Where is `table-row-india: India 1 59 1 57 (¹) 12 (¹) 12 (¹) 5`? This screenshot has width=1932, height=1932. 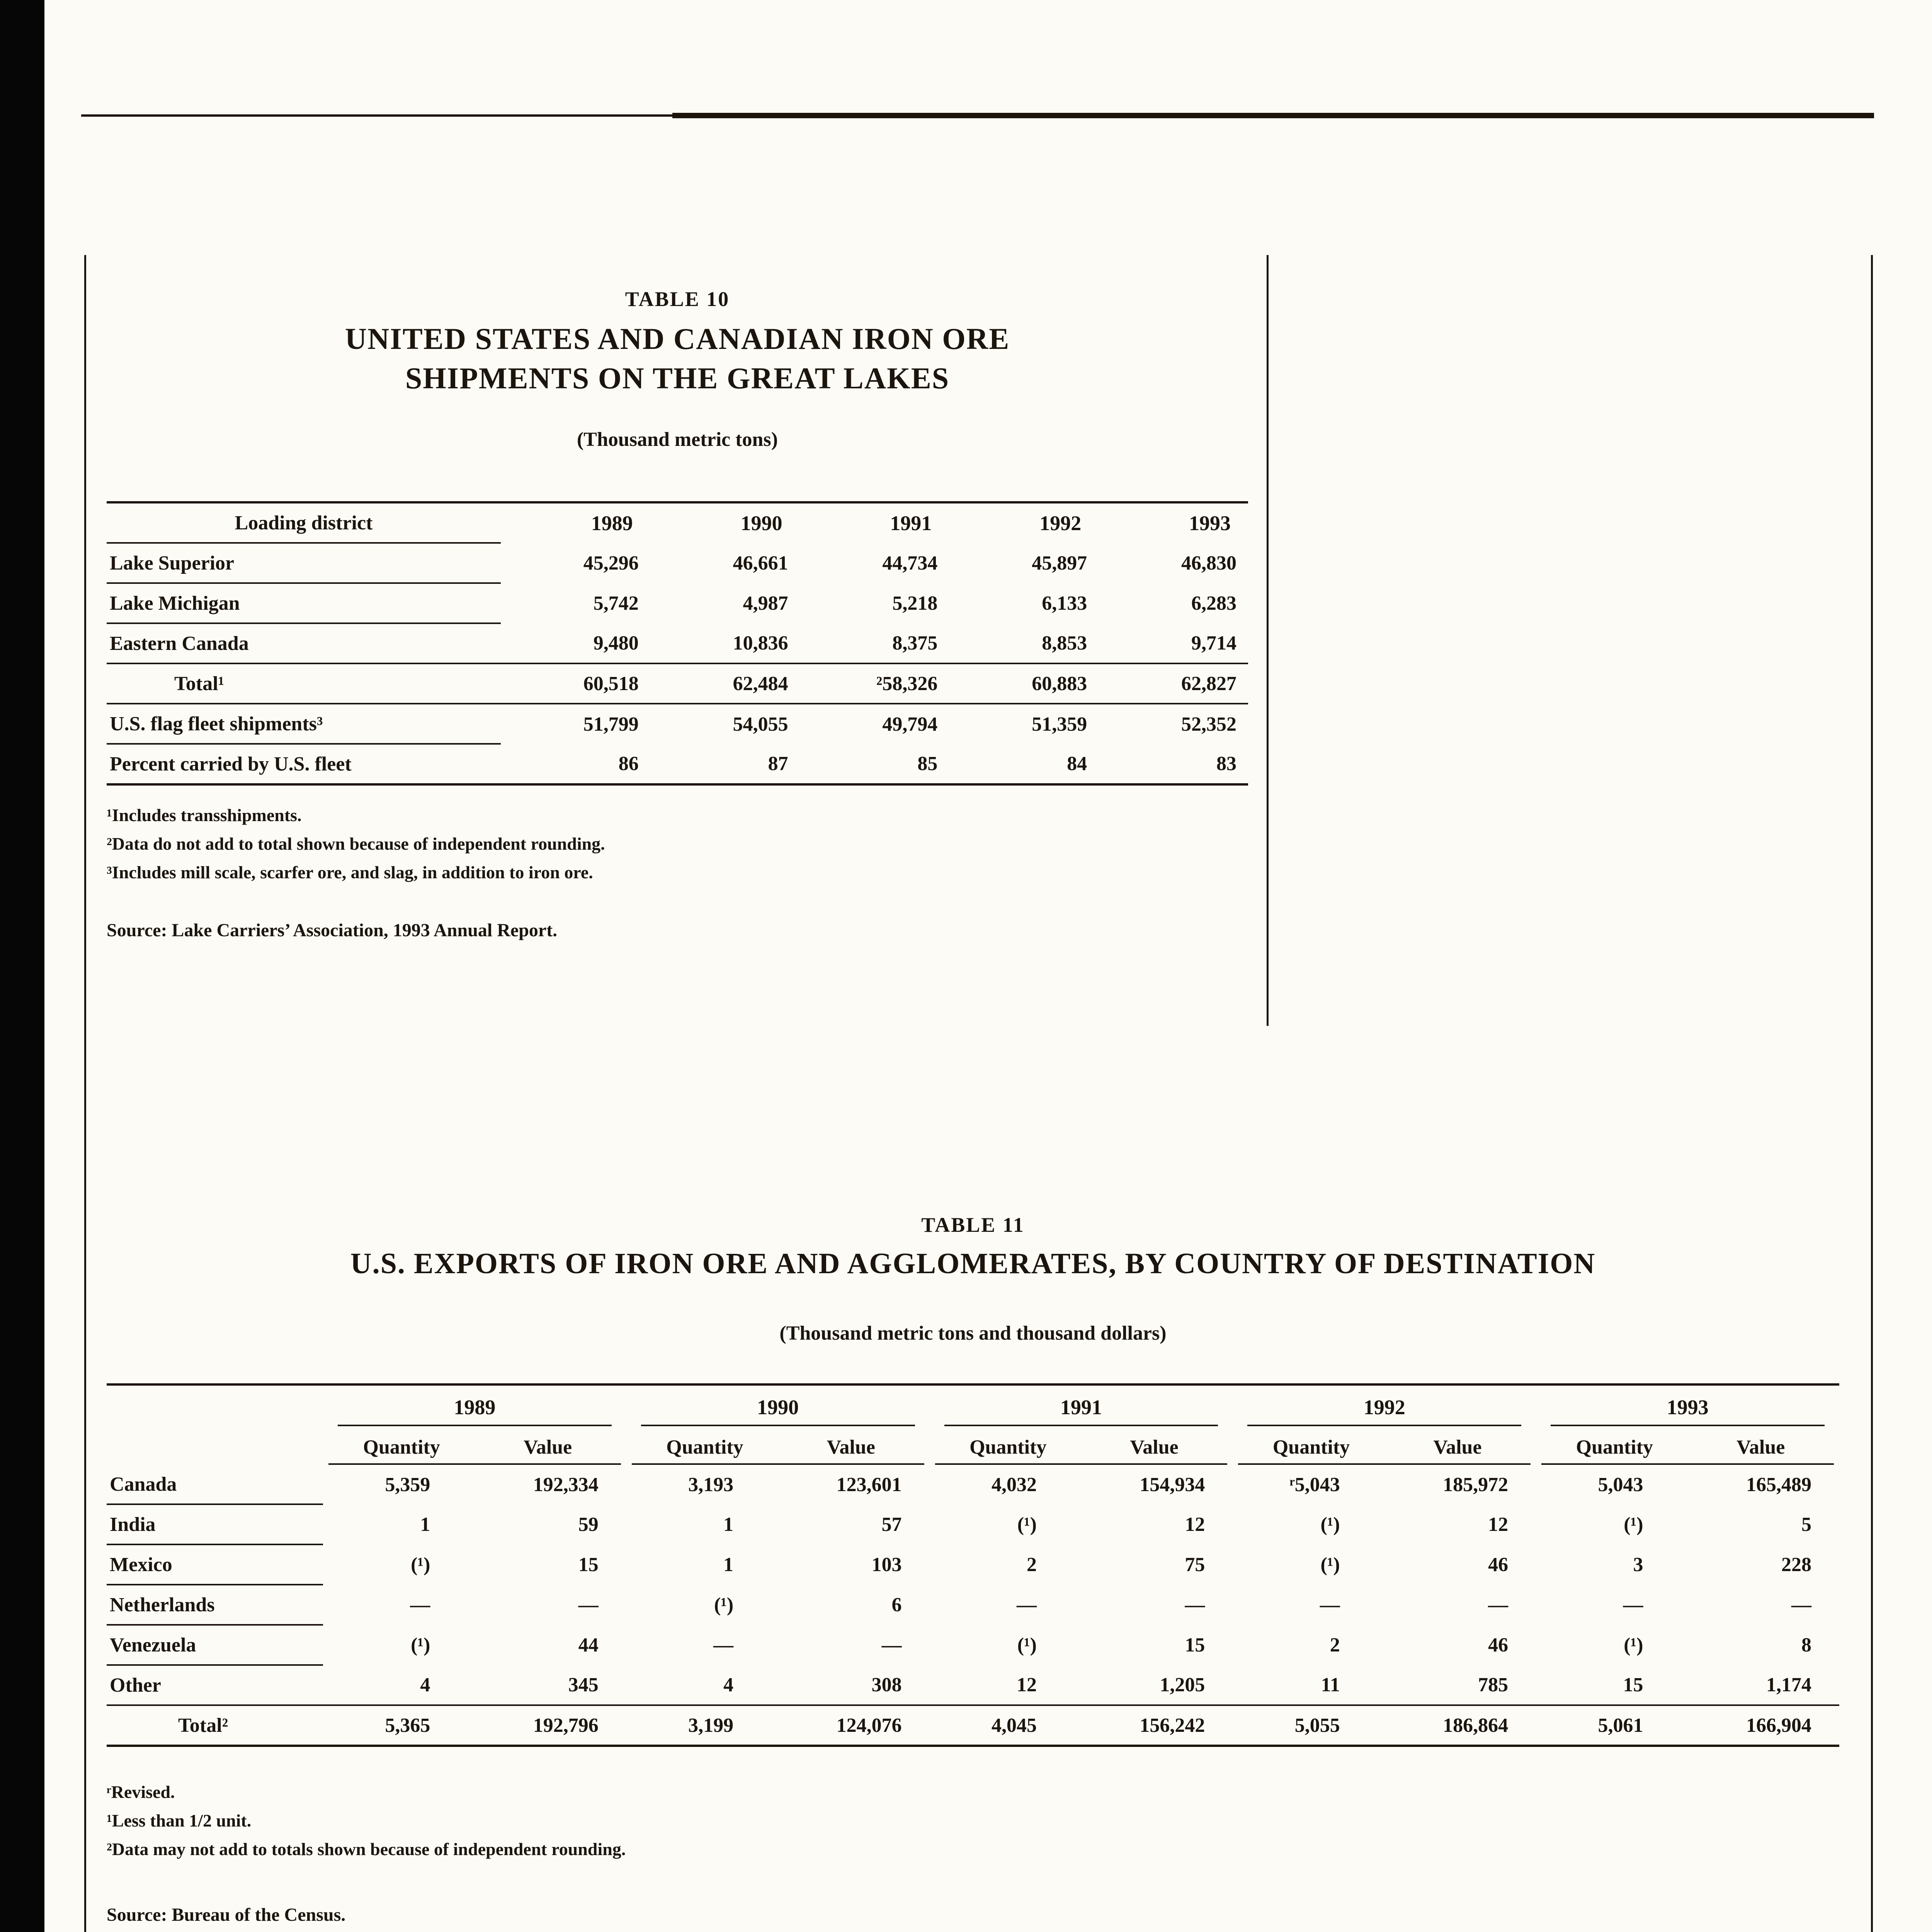 table-row-india: India 1 59 1 57 (¹) 12 (¹) 12 (¹) 5 is located at coordinates (973, 1525).